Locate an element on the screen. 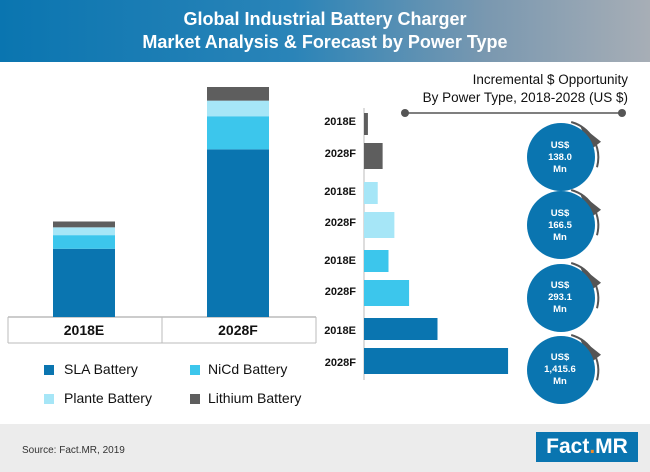 This screenshot has width=650, height=472. hbar-nicd-battery-2028f is located at coordinates (387, 293).